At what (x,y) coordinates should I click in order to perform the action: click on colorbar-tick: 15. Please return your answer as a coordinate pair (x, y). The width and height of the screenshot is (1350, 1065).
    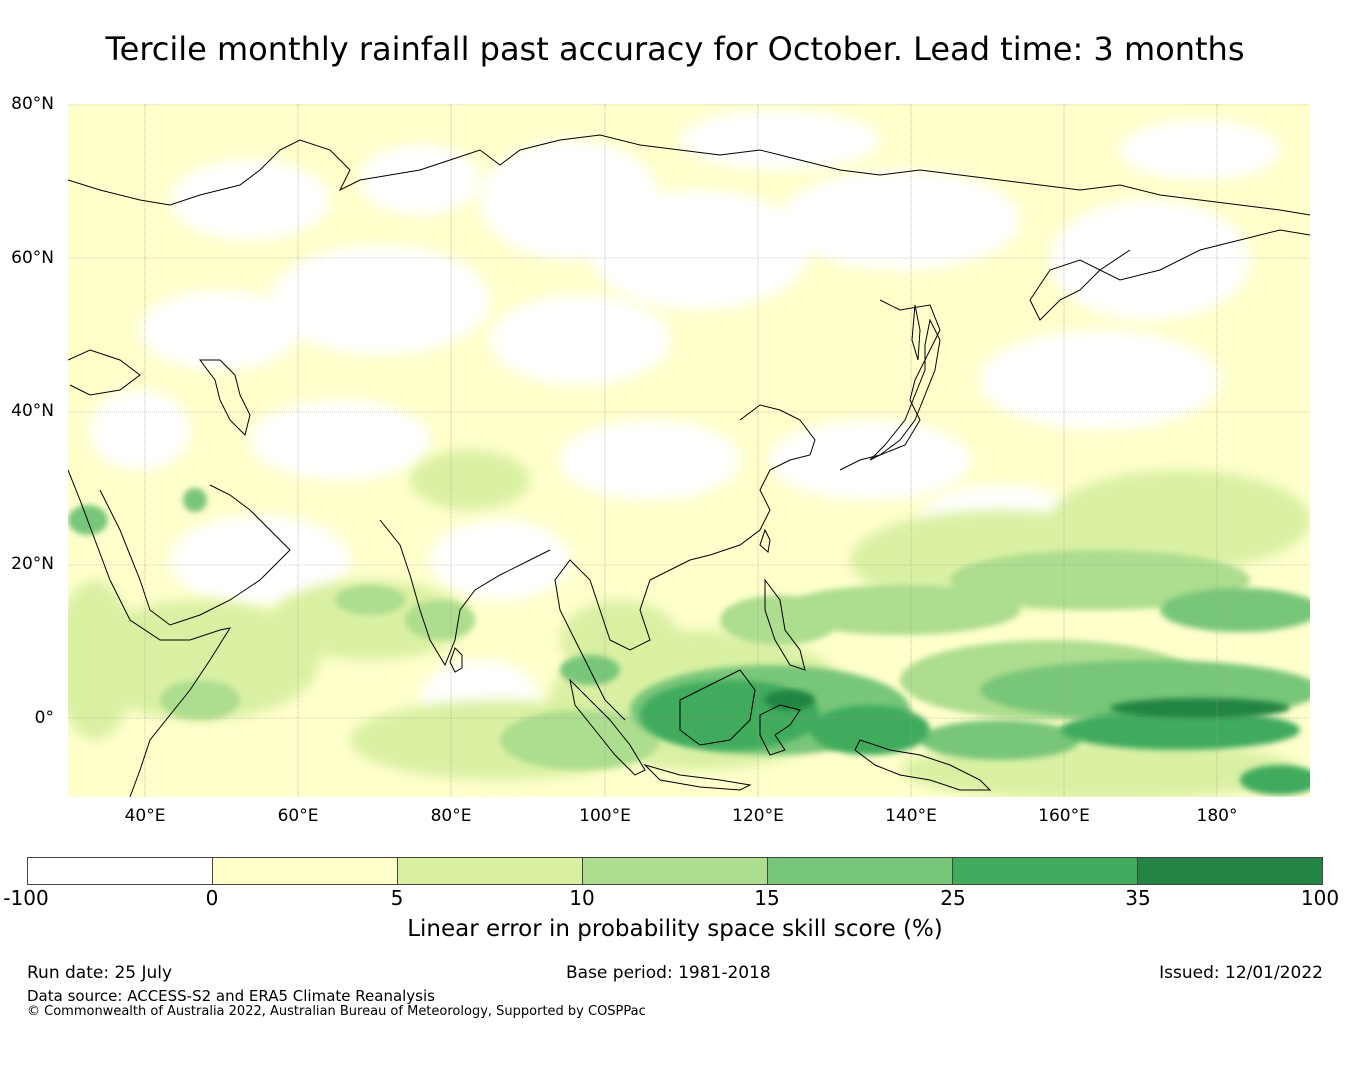
    Looking at the image, I should click on (767, 898).